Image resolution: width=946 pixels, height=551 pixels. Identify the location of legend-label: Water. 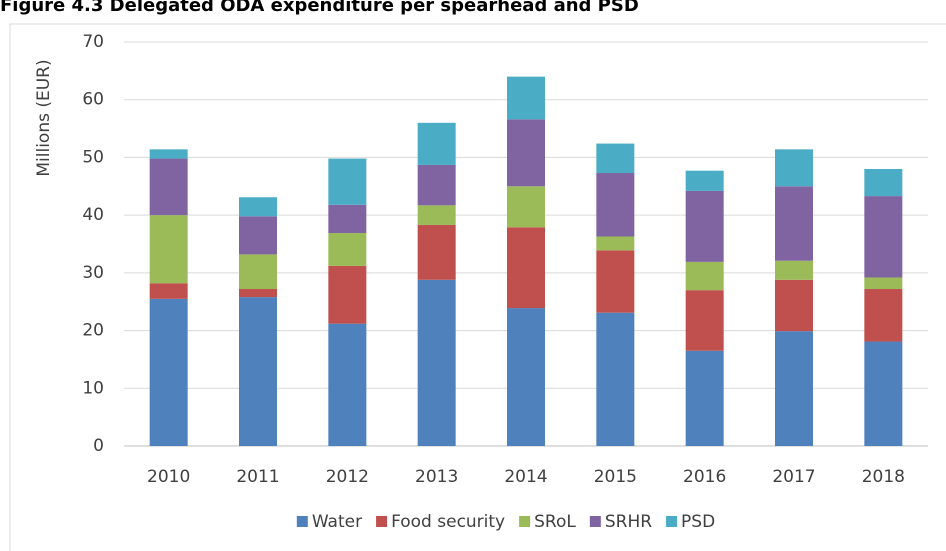
(337, 522).